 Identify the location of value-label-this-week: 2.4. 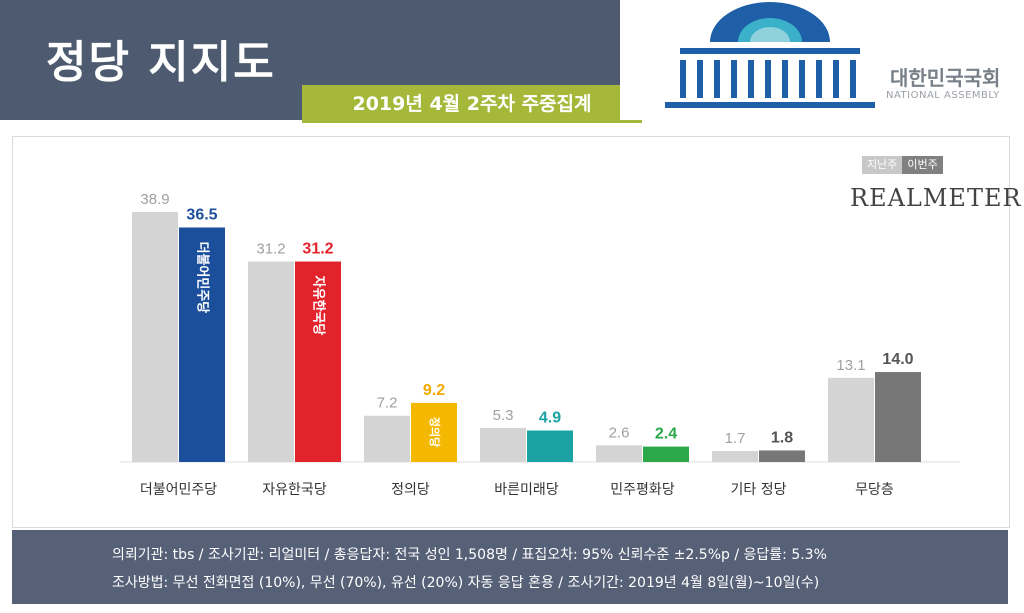
(666, 434).